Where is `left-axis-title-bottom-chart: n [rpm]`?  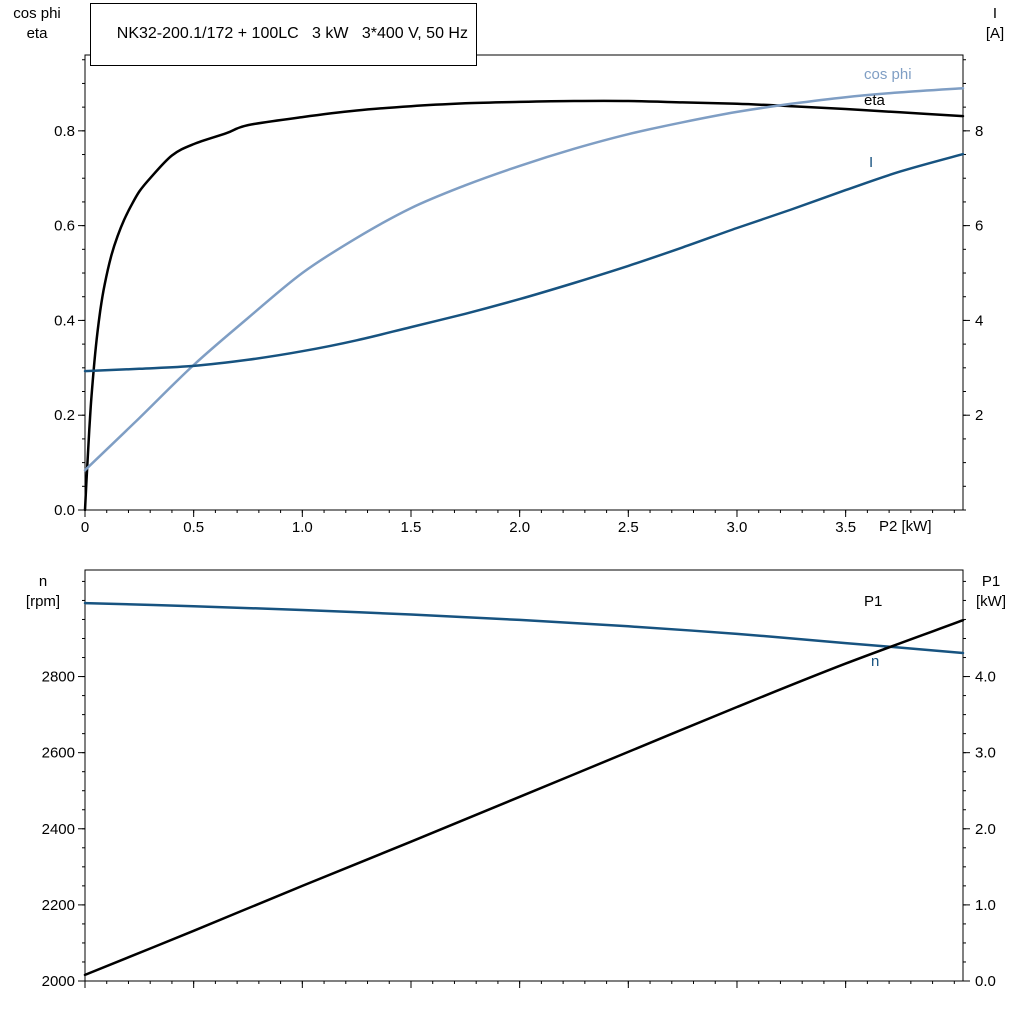
left-axis-title-bottom-chart: n [rpm] is located at coordinates (43, 592).